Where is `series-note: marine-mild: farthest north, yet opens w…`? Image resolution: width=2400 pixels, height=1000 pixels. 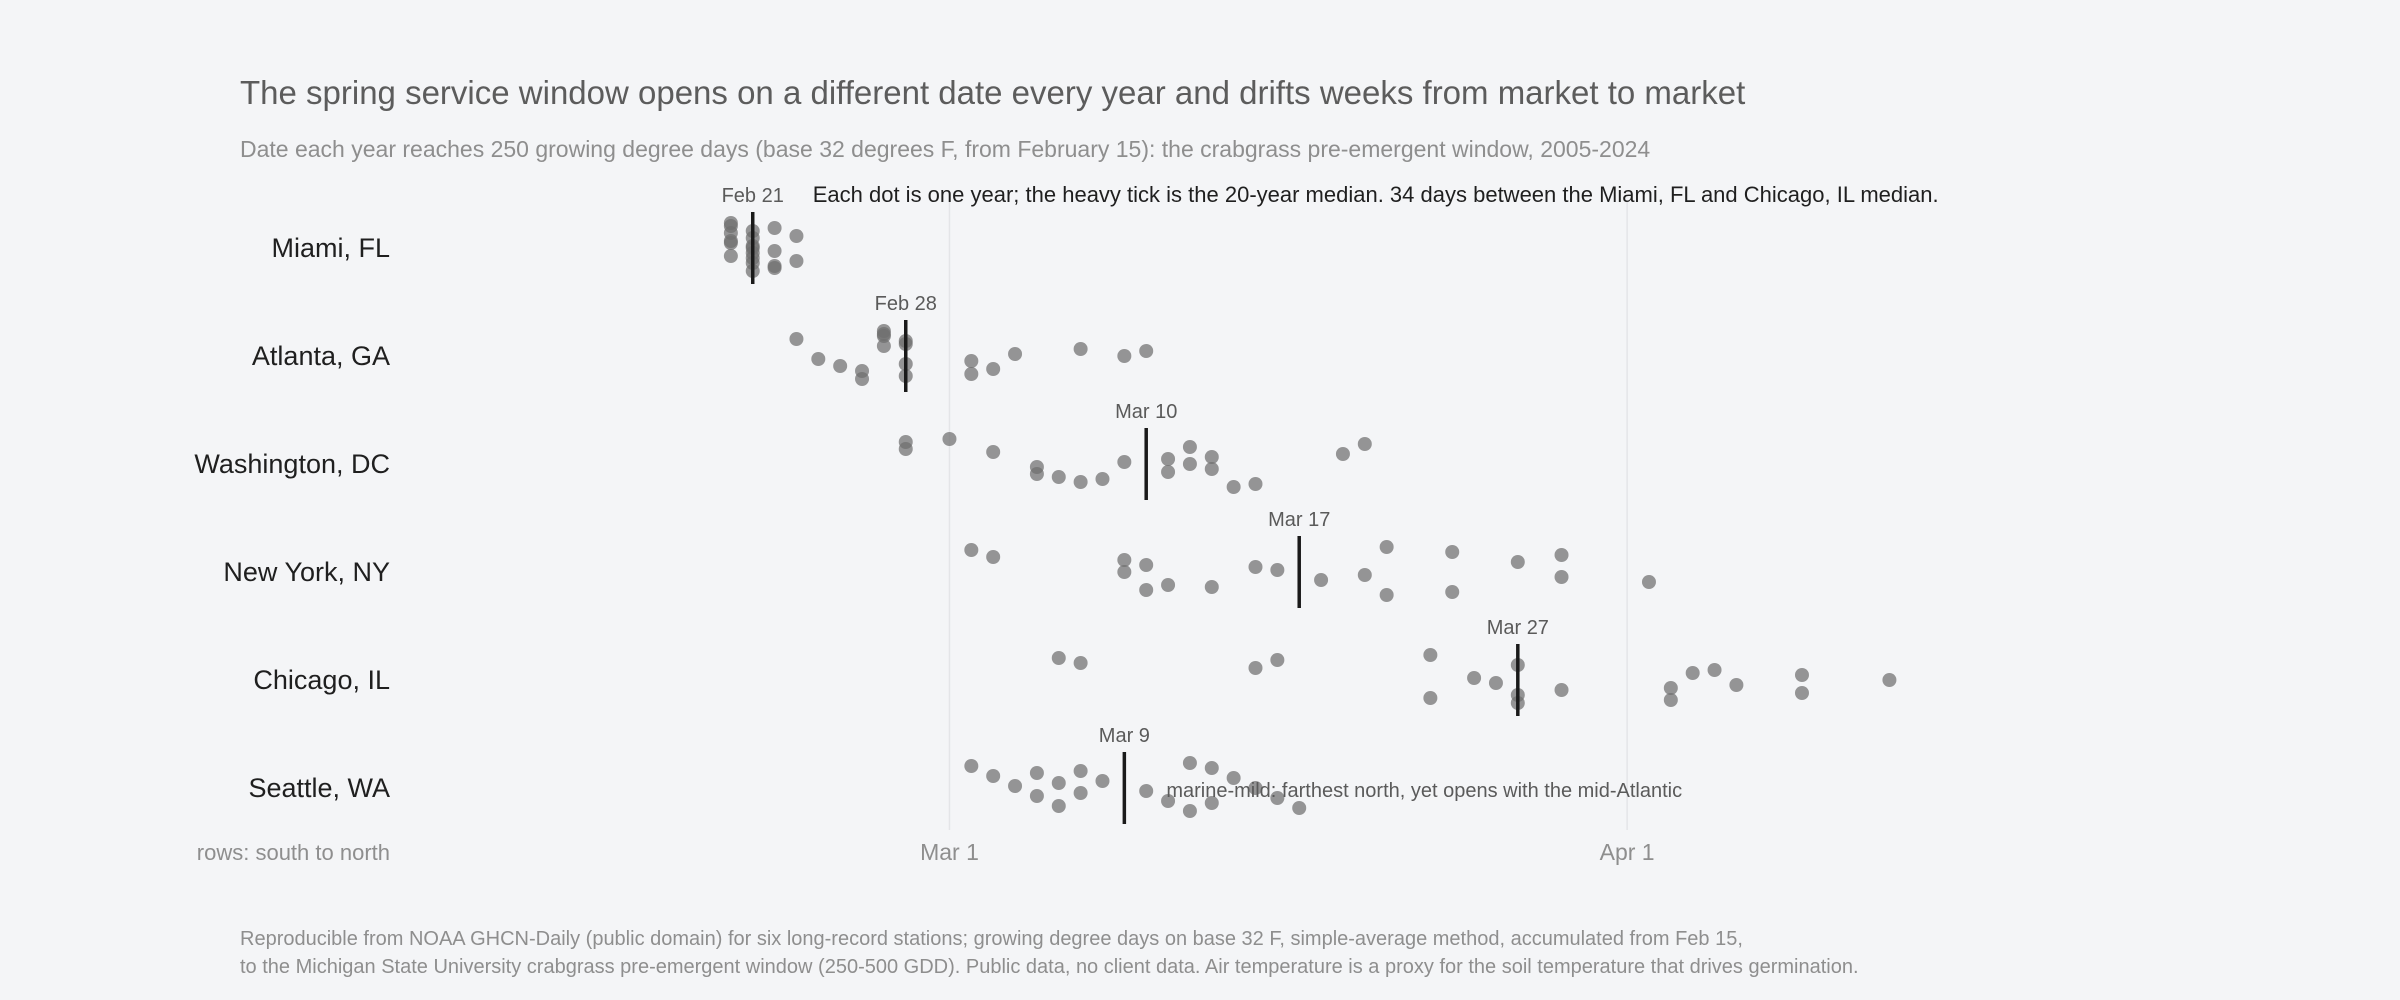
series-note: marine-mild: farthest north, yet opens w… is located at coordinates (1424, 791).